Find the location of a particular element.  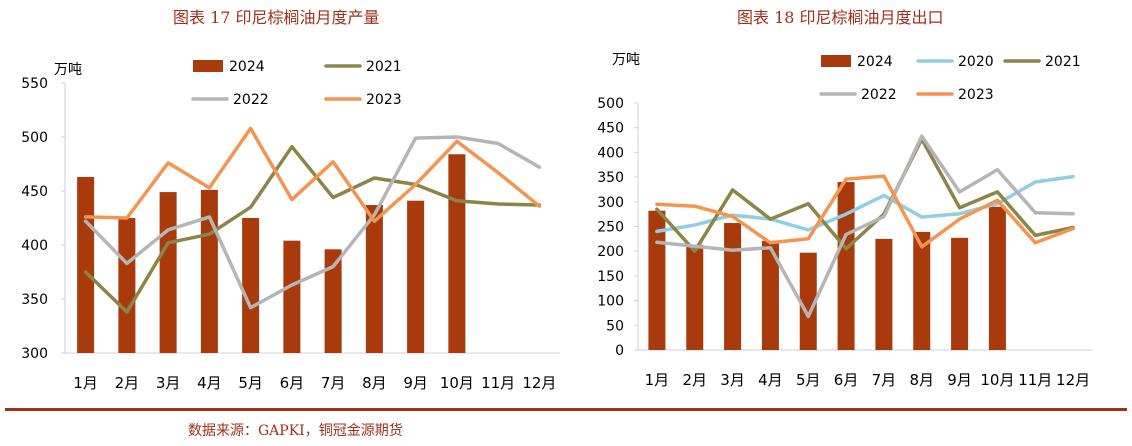

y-tick-label: 50 is located at coordinates (615, 326).